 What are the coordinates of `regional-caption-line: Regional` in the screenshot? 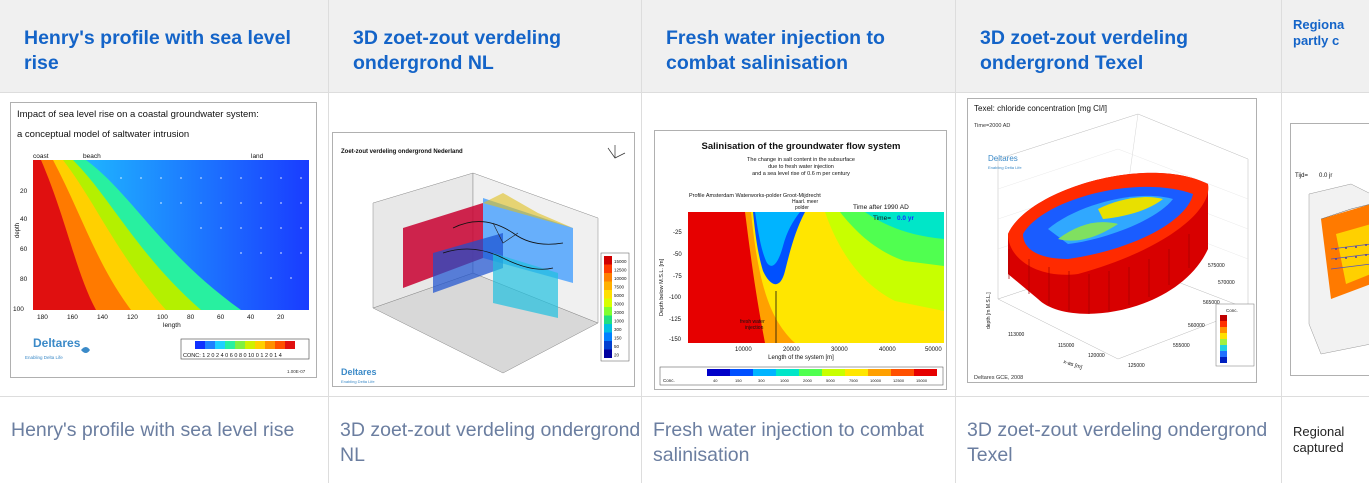 It's located at (1319, 431).